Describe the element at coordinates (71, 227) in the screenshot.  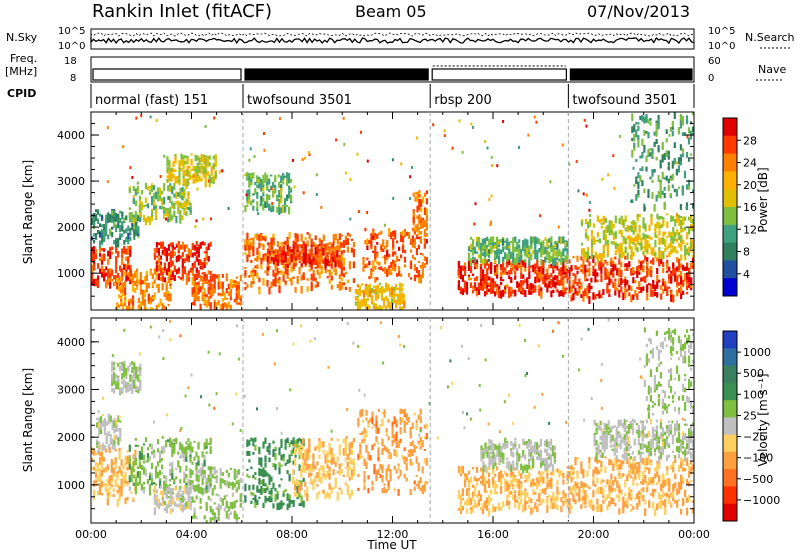
I see `y-tick-label: 2000` at that location.